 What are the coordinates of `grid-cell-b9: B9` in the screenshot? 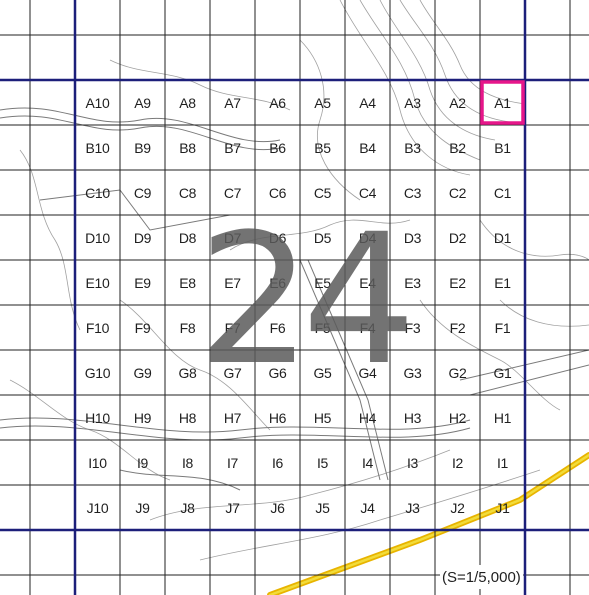 It's located at (142, 147).